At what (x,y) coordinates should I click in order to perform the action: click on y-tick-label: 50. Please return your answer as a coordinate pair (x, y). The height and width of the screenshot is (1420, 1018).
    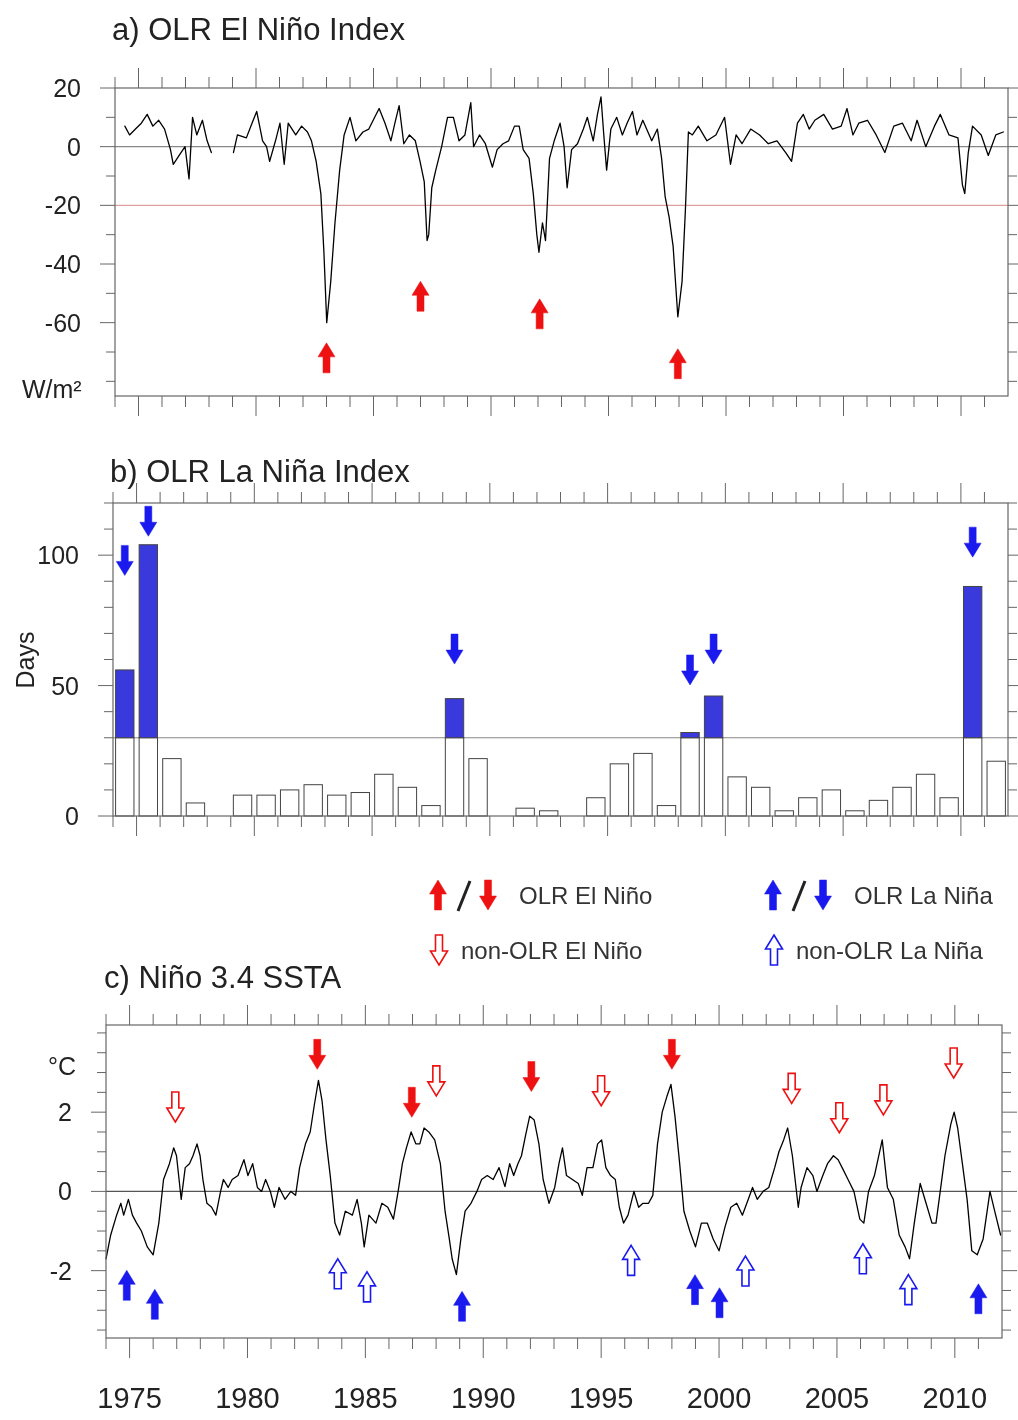
    Looking at the image, I should click on (65, 685).